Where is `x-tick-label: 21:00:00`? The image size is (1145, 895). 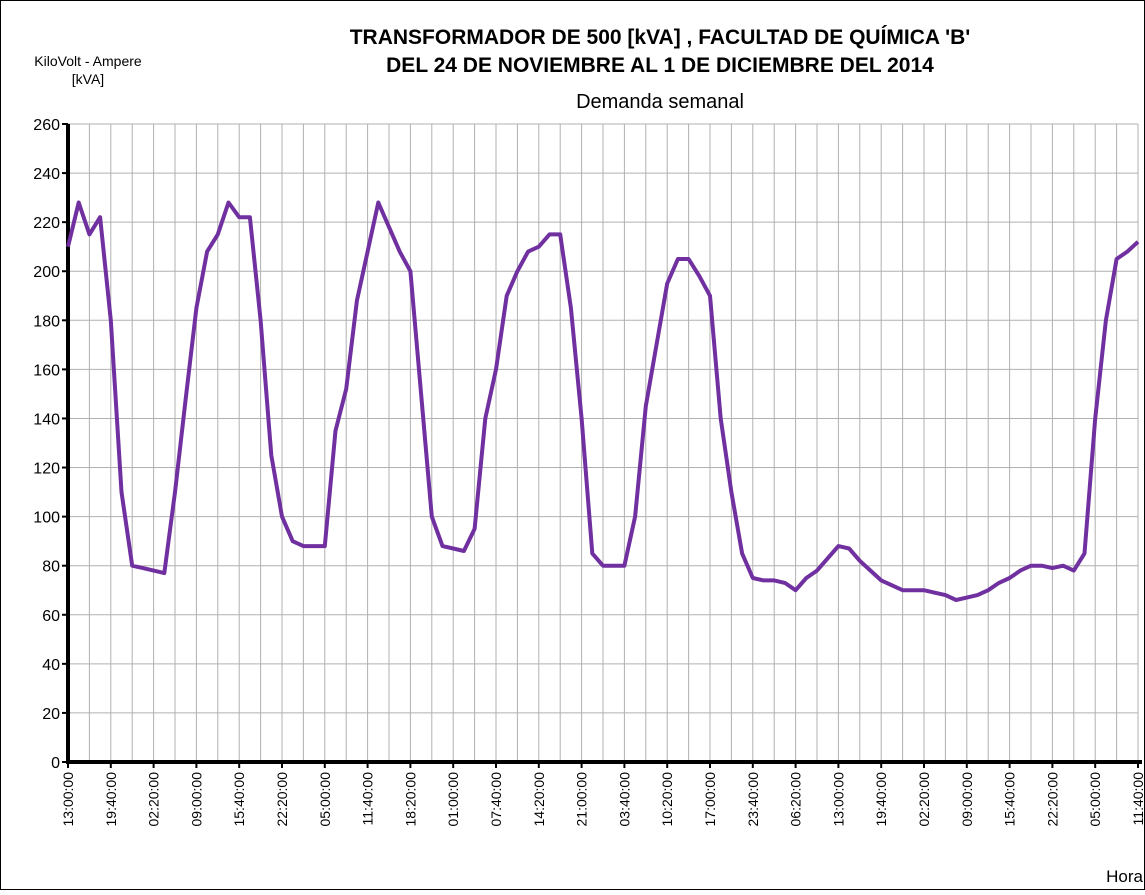
x-tick-label: 21:00:00 is located at coordinates (582, 799).